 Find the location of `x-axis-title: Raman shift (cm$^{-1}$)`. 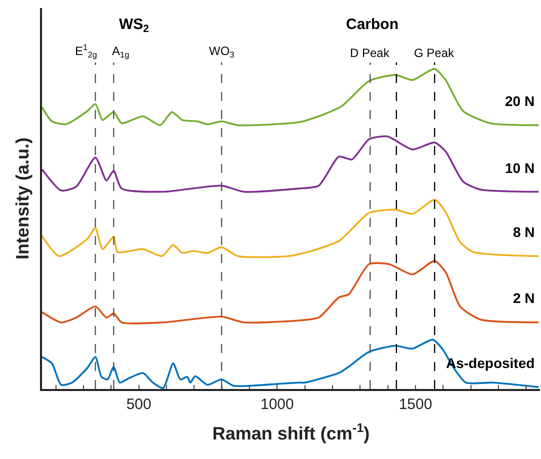

x-axis-title: Raman shift (cm$^{-1}$) is located at coordinates (291, 432).